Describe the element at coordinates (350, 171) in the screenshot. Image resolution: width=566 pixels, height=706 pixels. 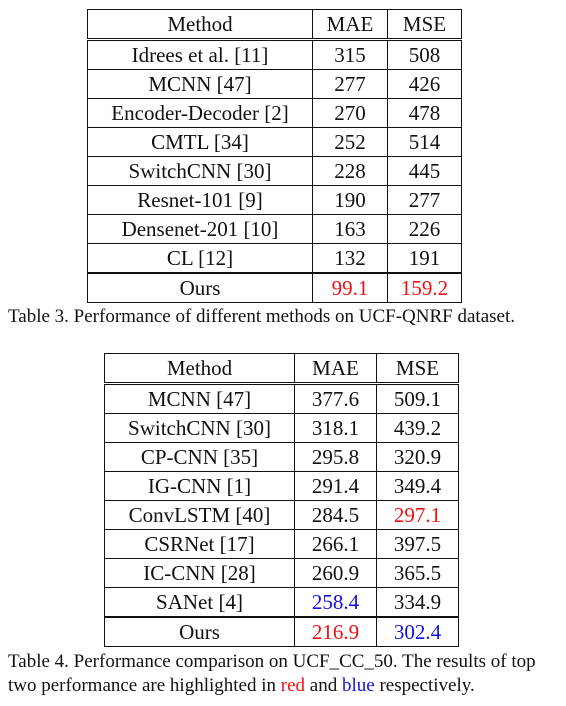
I see `mae-cell: 228` at that location.